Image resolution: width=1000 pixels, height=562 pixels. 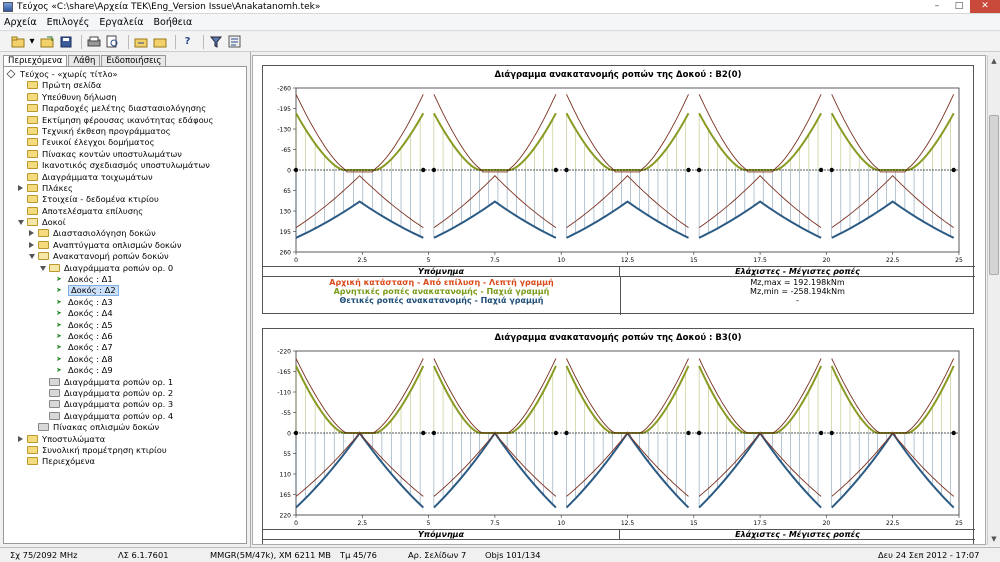 What do you see at coordinates (959, 6) in the screenshot?
I see `maximize-button: □` at bounding box center [959, 6].